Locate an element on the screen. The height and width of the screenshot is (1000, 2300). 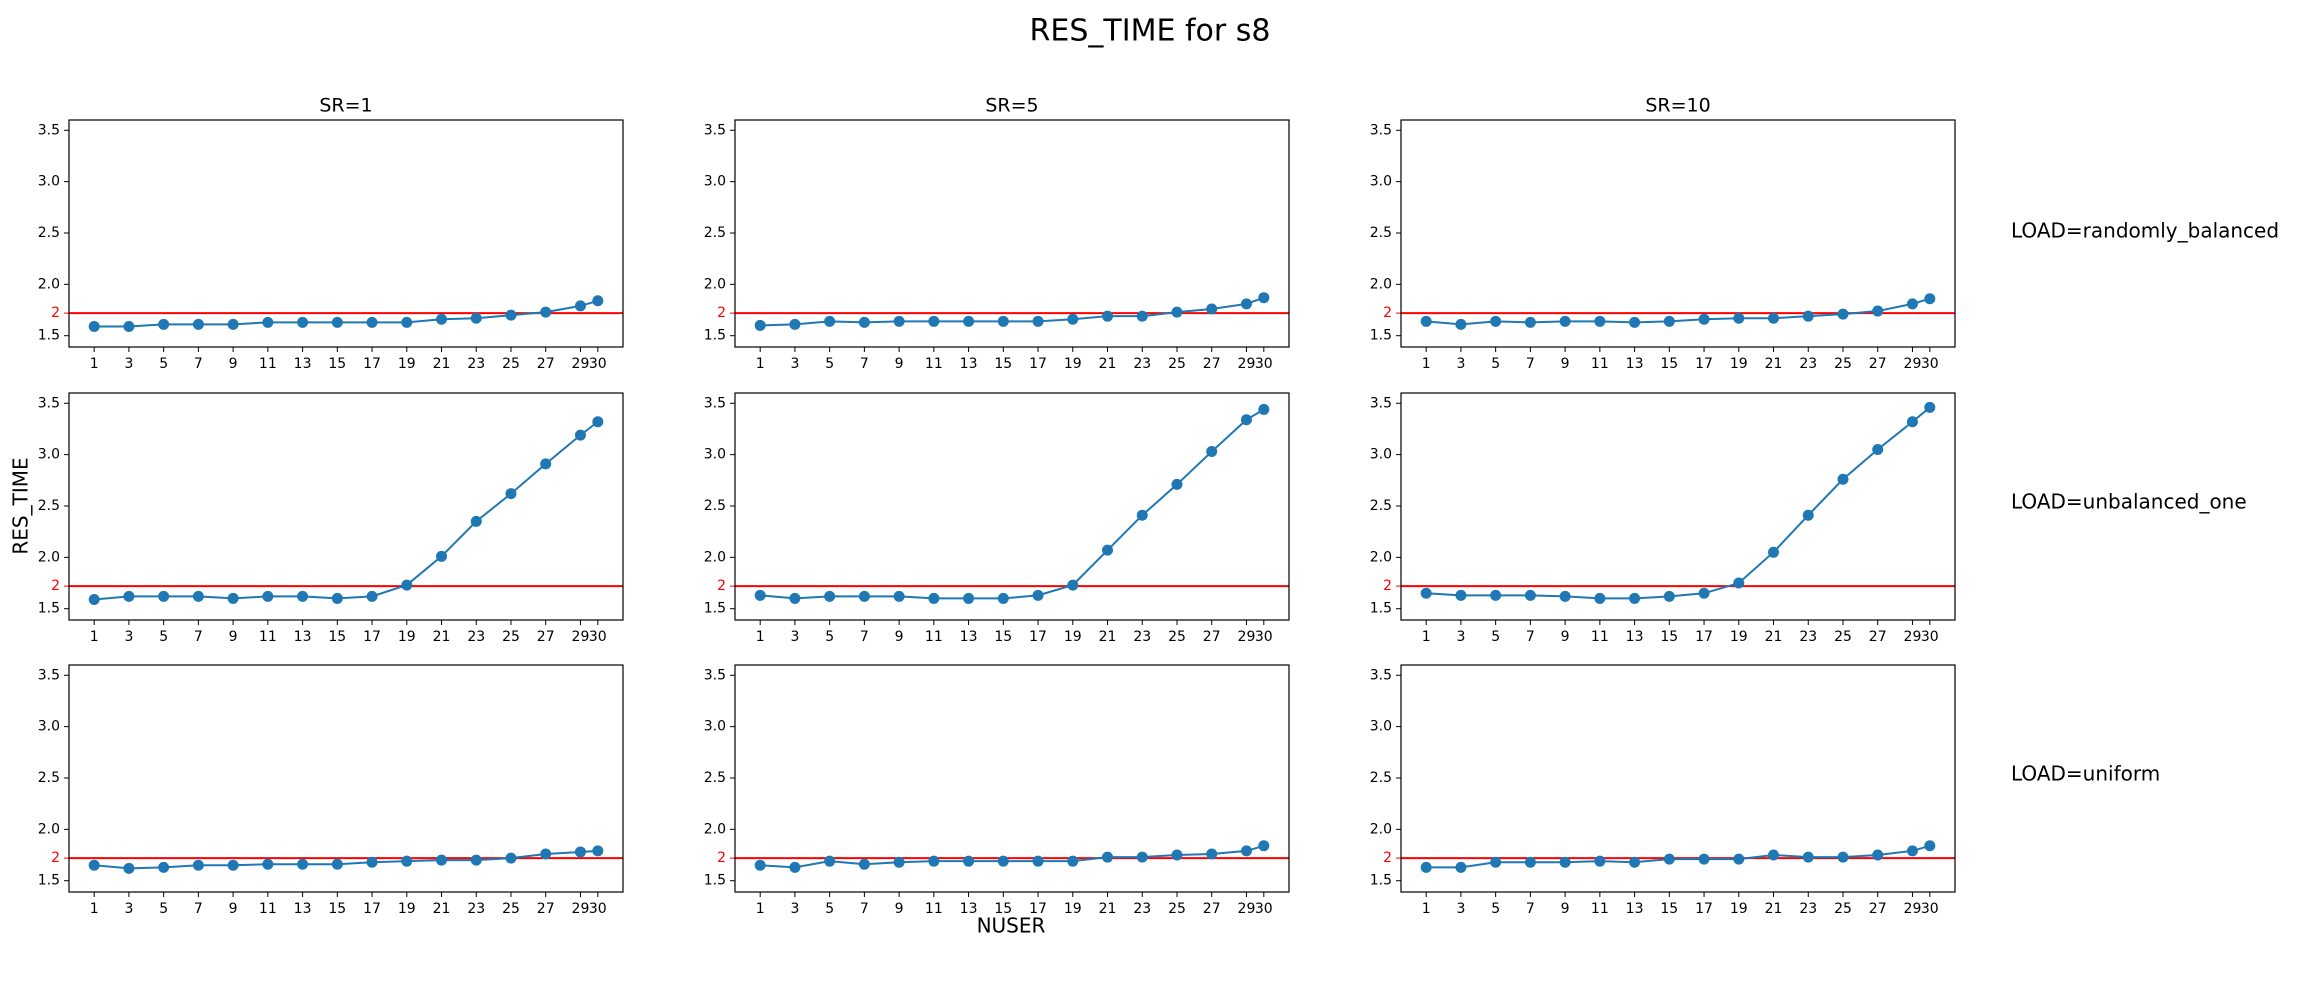
x-tick-label: 13 is located at coordinates (303, 364).